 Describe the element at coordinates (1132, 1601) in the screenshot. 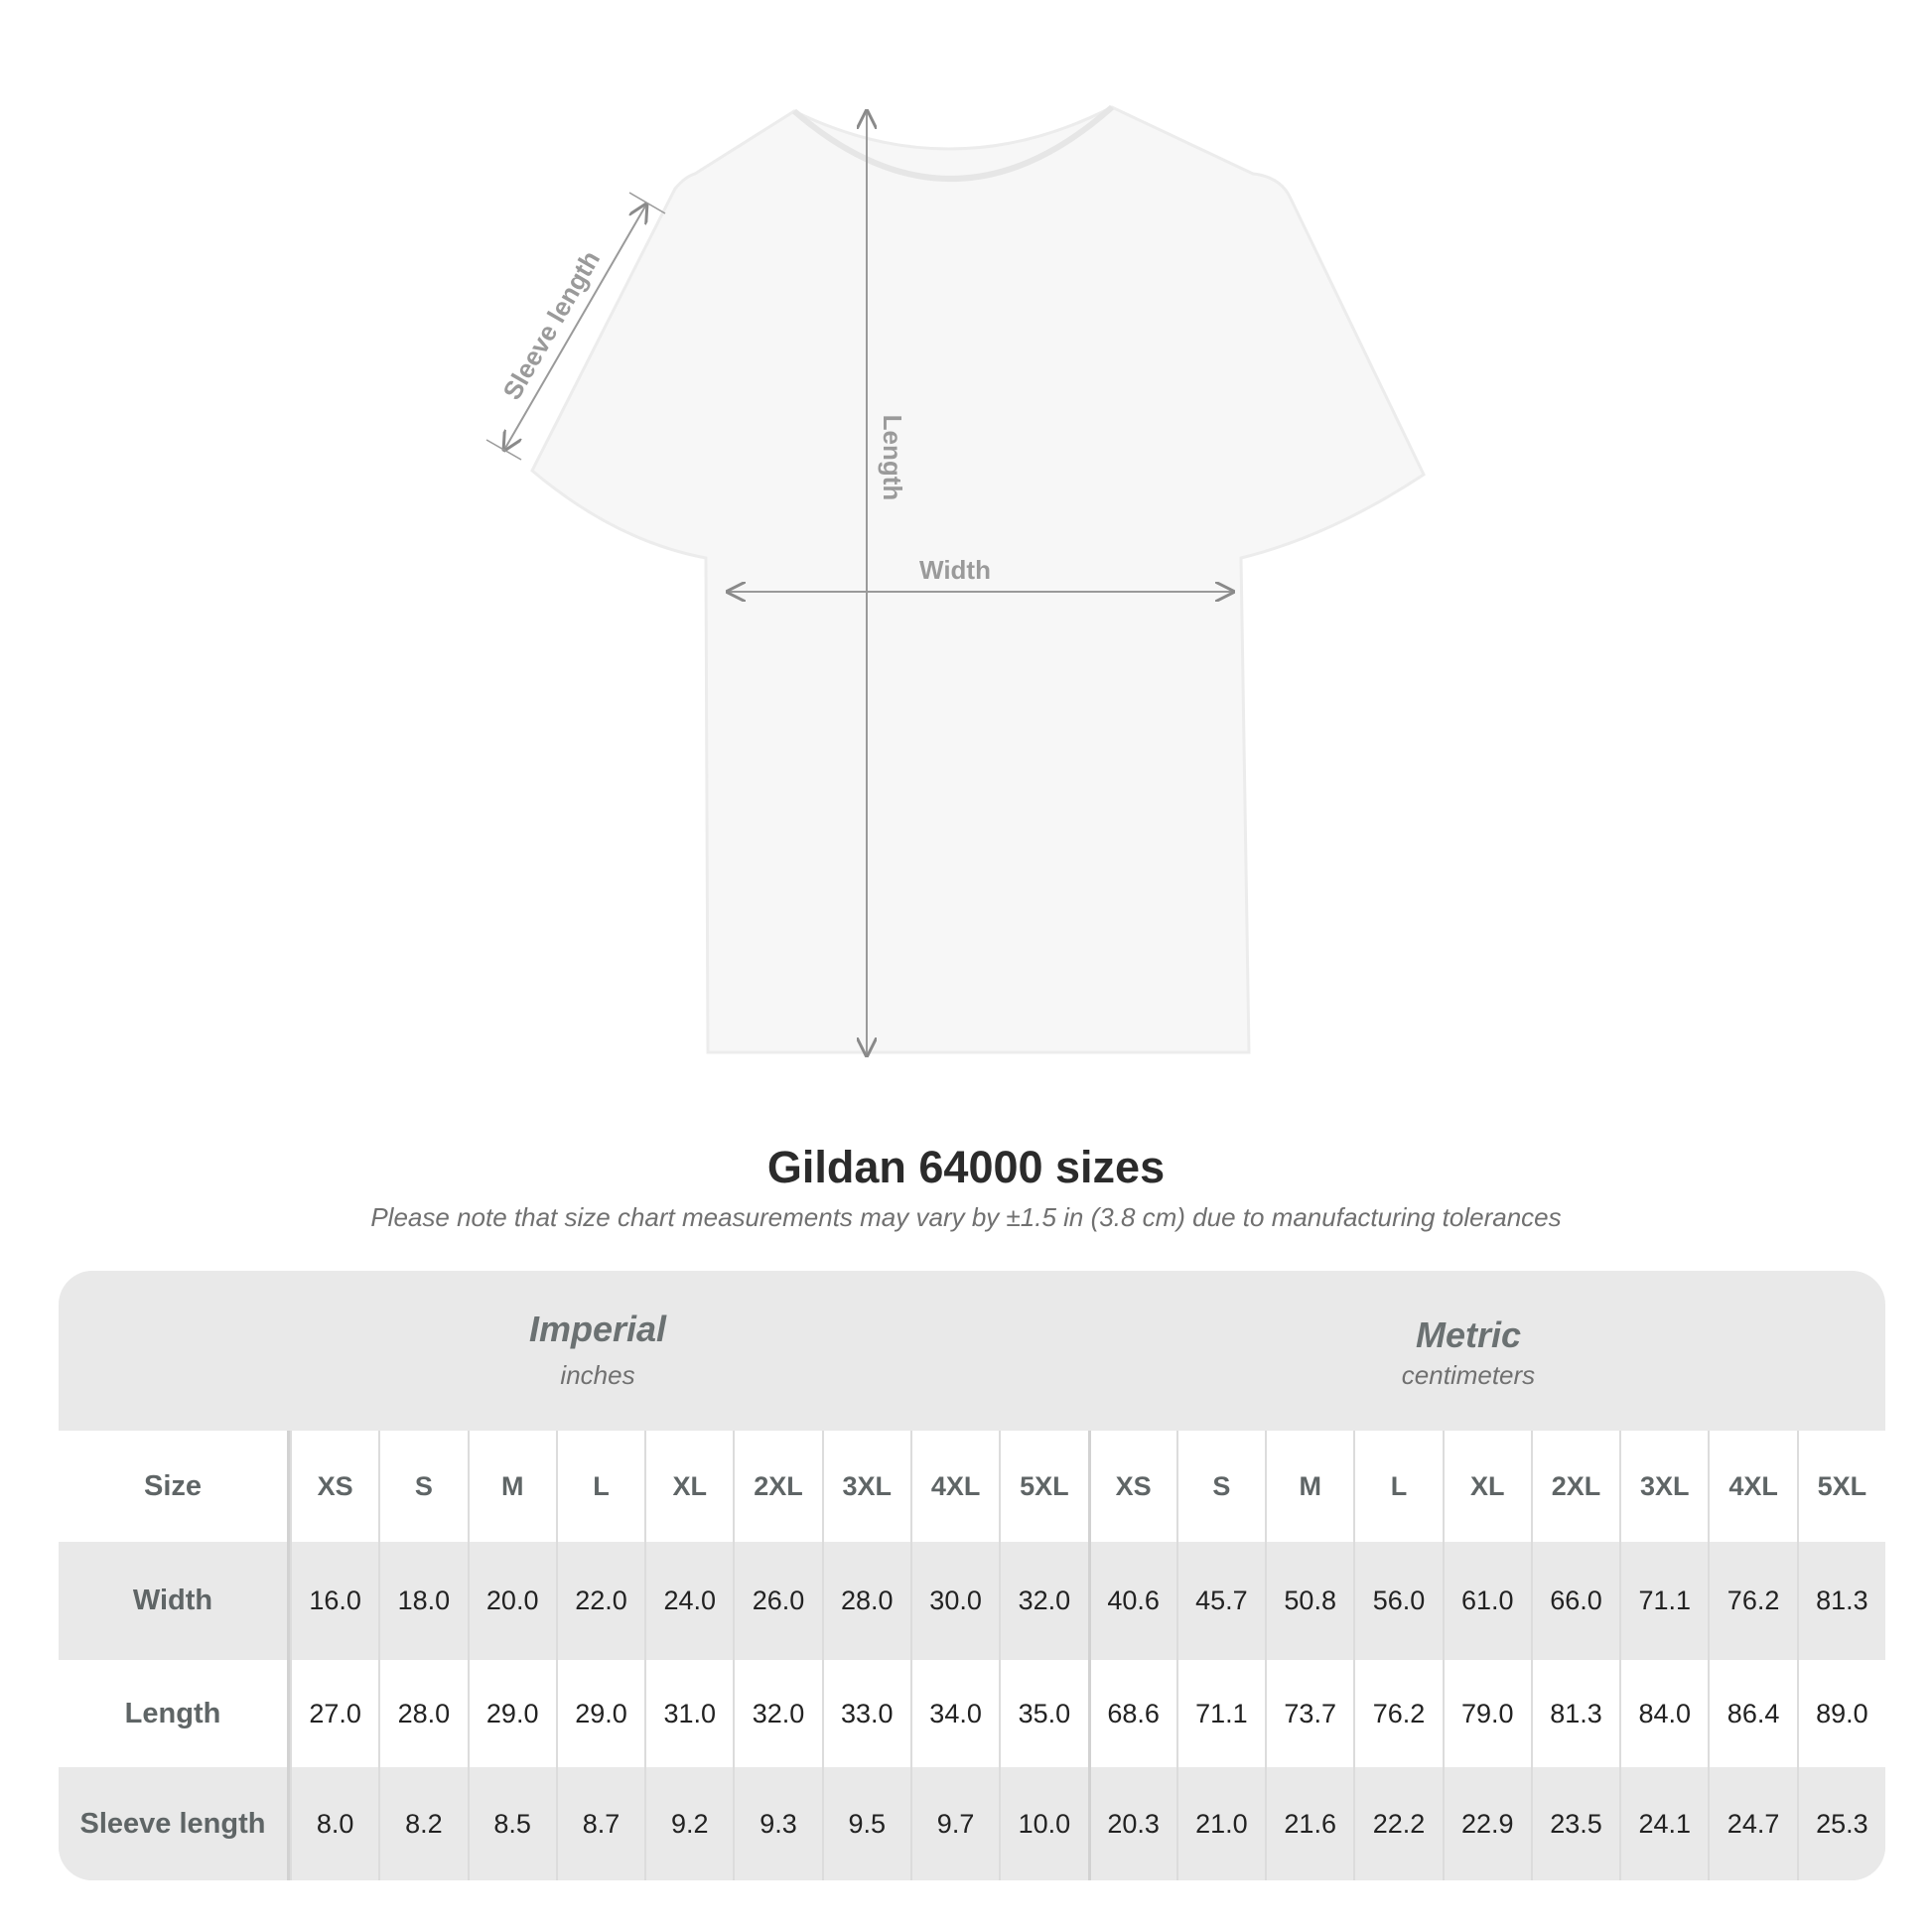

I see `metric-value-cell: 40.6` at that location.